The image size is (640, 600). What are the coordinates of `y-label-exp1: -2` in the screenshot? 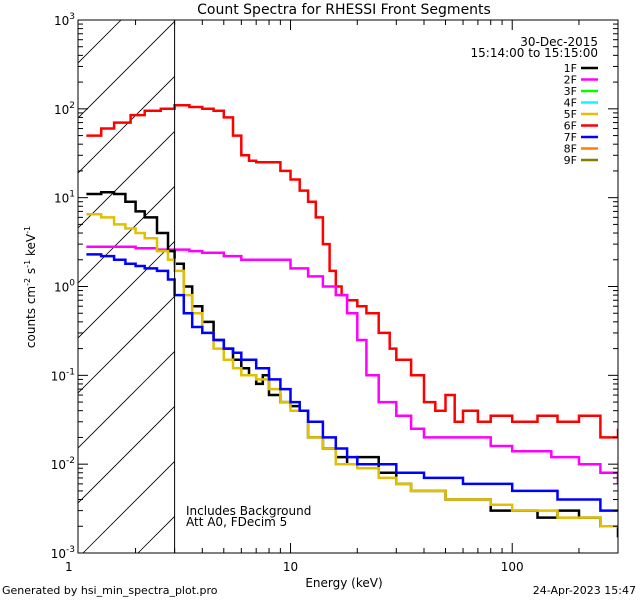 It's located at (27, 282).